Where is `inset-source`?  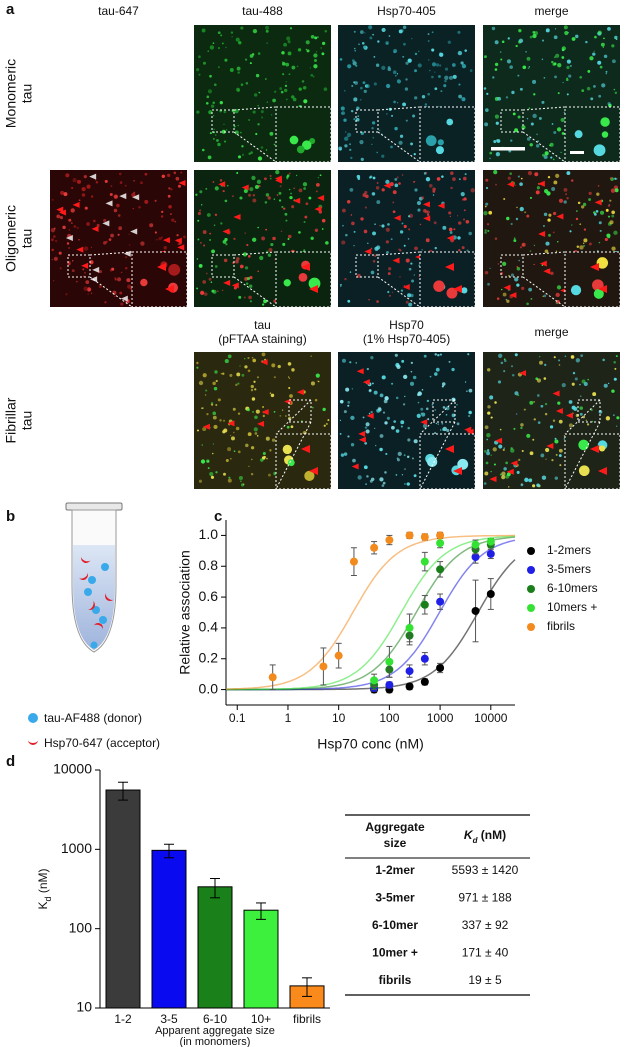
inset-source is located at coordinates (367, 266).